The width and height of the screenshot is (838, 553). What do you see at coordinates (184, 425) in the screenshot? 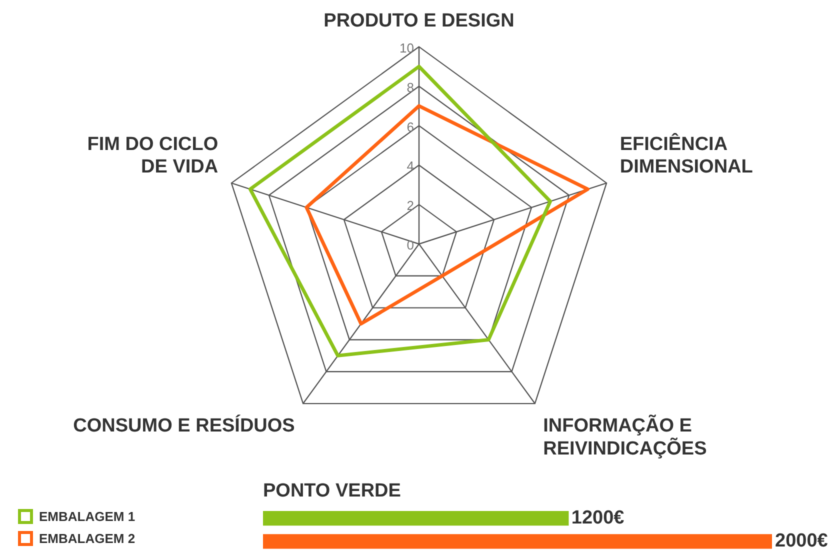
I see `spoke-label: CONSUMO E RESÍDUOS` at bounding box center [184, 425].